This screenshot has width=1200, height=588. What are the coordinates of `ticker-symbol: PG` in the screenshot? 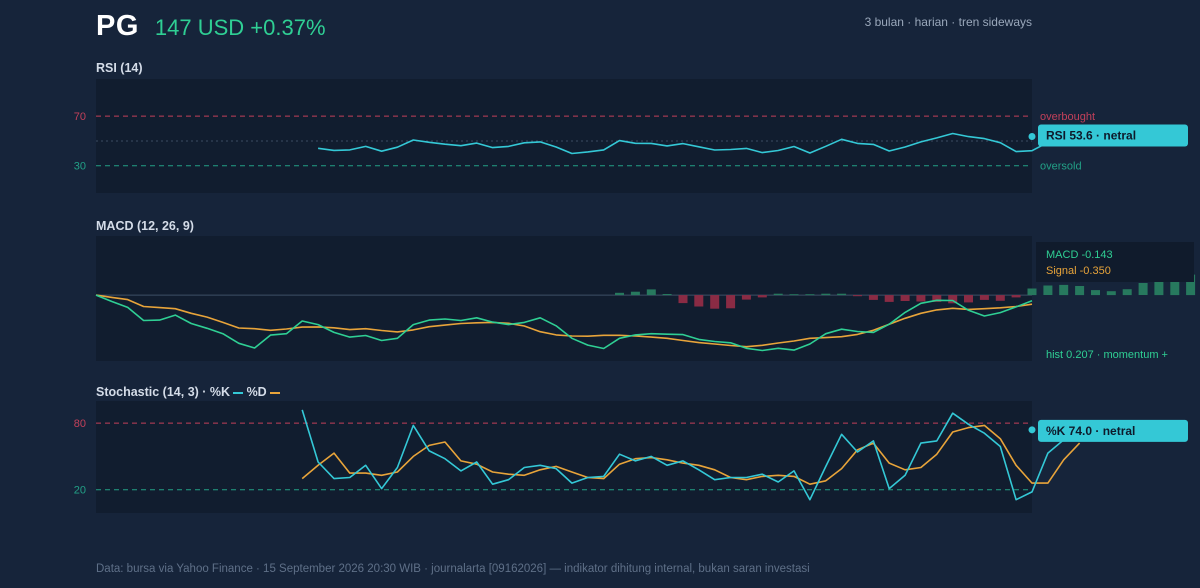 It's located at (117, 26).